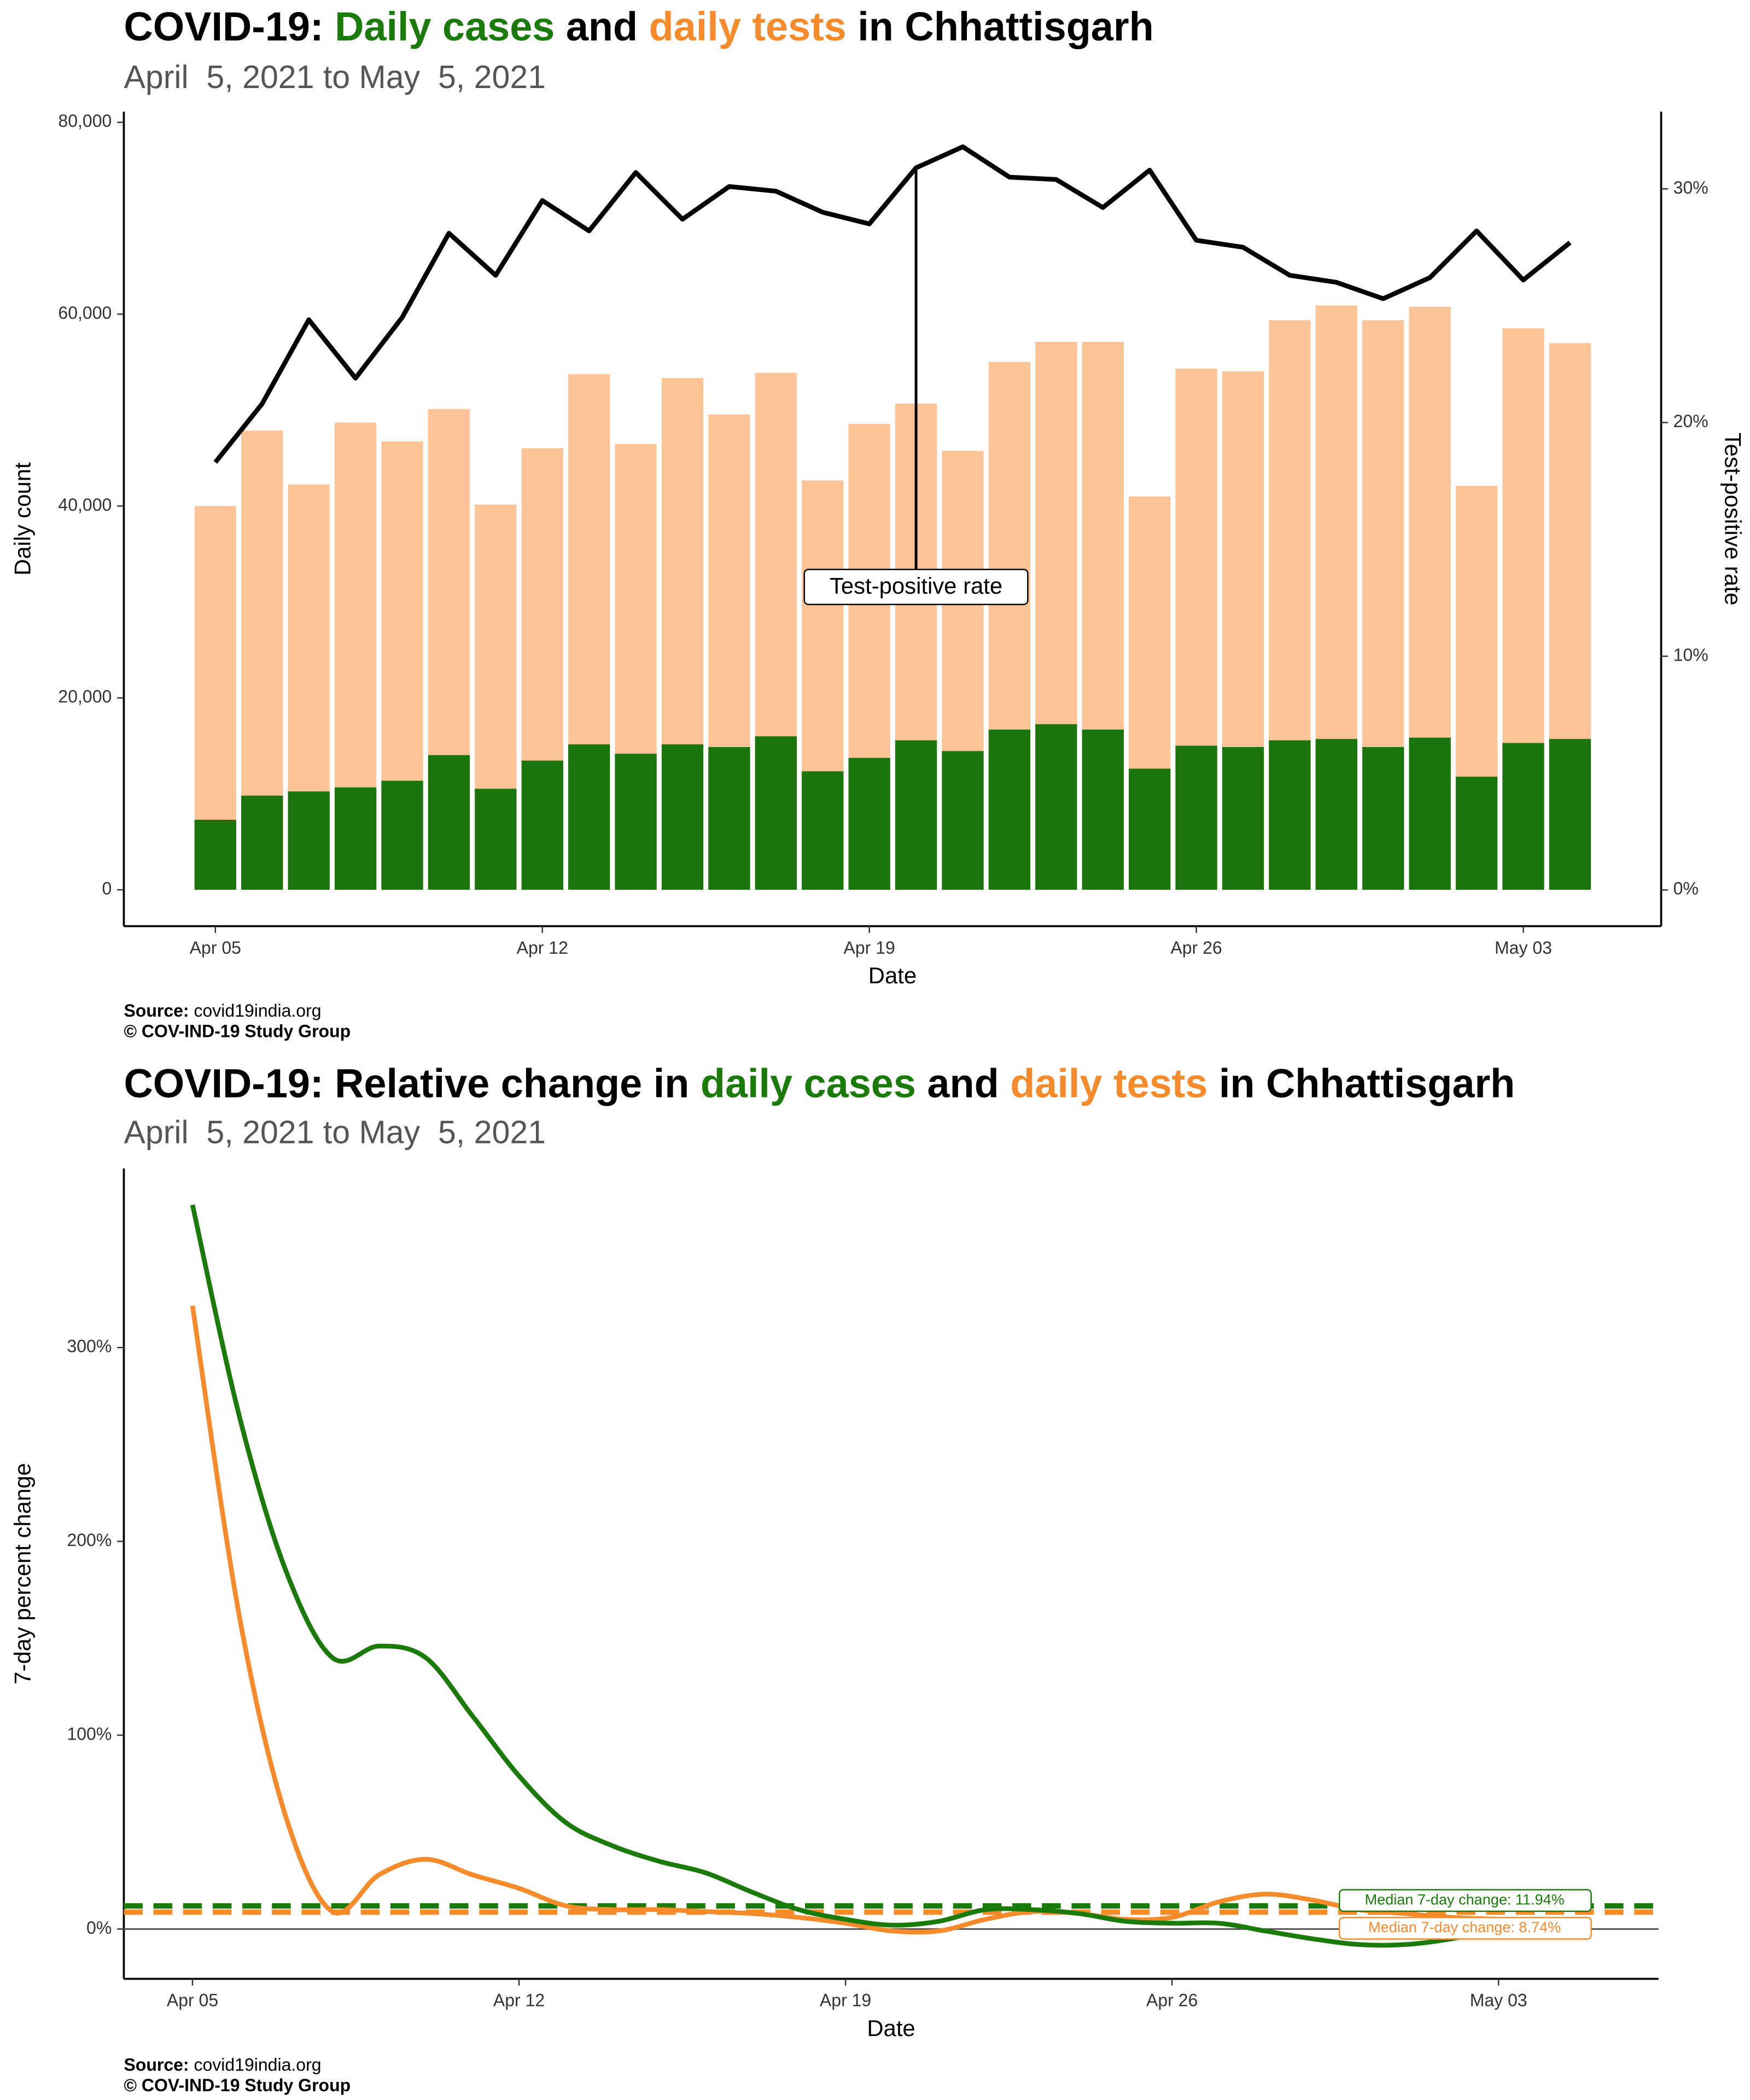 Image resolution: width=1750 pixels, height=2100 pixels. What do you see at coordinates (412, 1083) in the screenshot?
I see `title-part: COVID-19: Relative change in` at bounding box center [412, 1083].